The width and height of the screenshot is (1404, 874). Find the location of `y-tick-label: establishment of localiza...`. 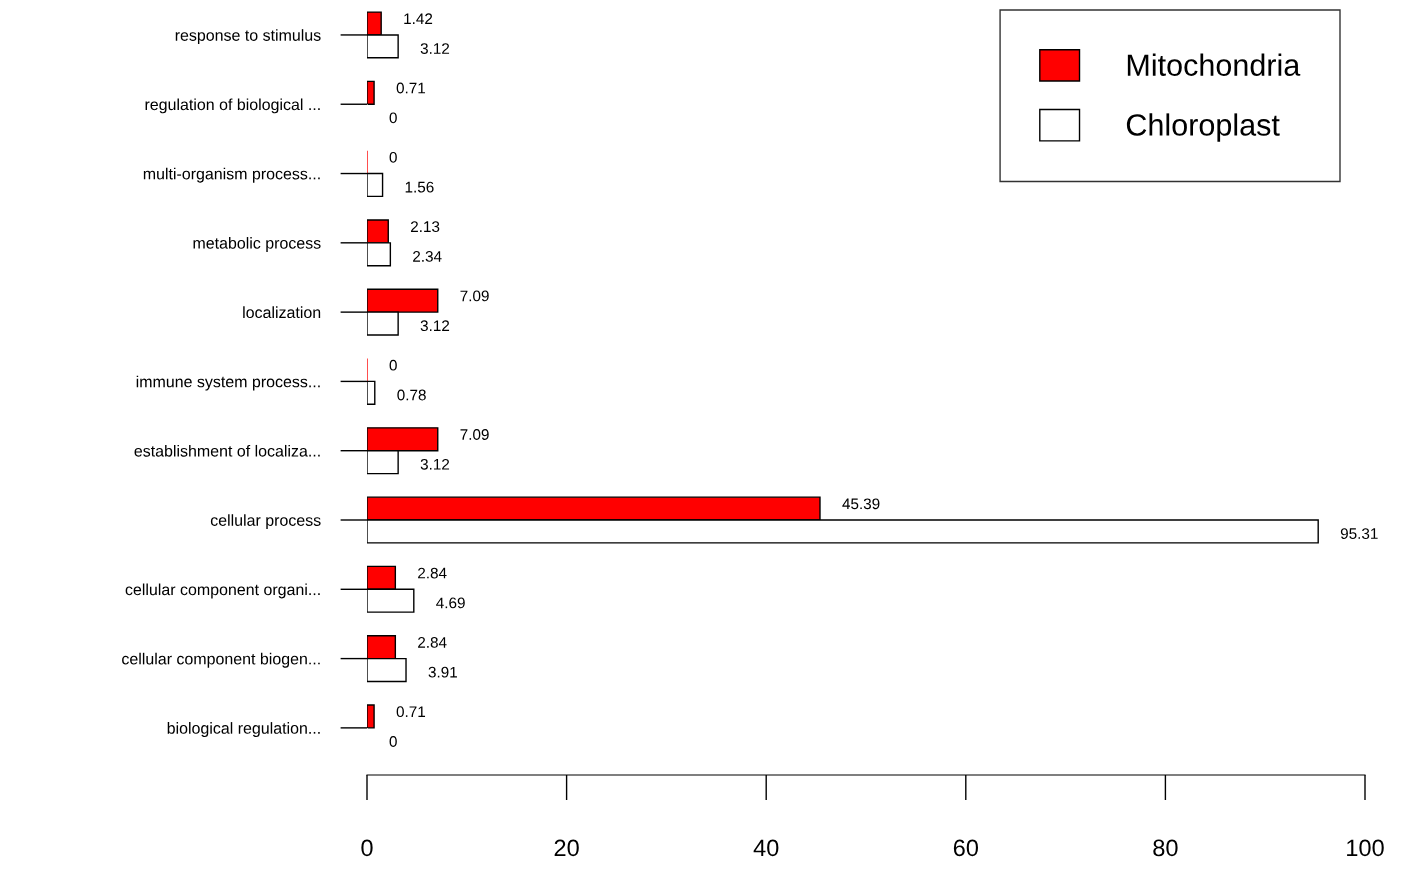

y-tick-label: establishment of localiza... is located at coordinates (227, 450).